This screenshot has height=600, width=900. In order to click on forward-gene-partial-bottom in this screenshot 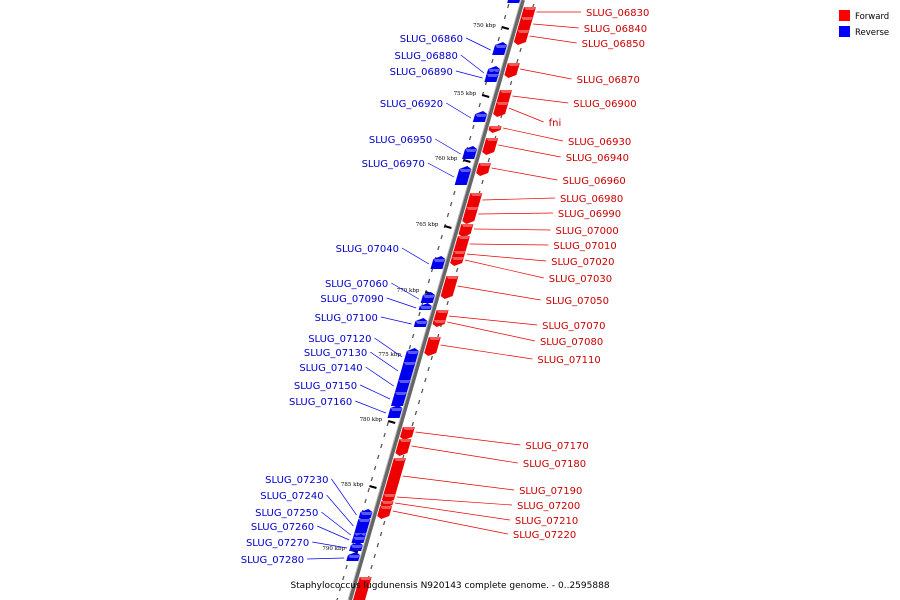, I will do `click(362, 588)`.